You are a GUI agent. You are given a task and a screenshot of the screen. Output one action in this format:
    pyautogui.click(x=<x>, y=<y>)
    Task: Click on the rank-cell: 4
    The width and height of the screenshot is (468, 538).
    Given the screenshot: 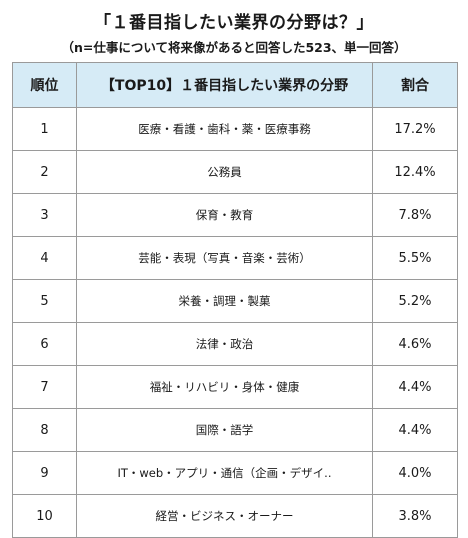 What is the action you would take?
    pyautogui.click(x=44, y=258)
    